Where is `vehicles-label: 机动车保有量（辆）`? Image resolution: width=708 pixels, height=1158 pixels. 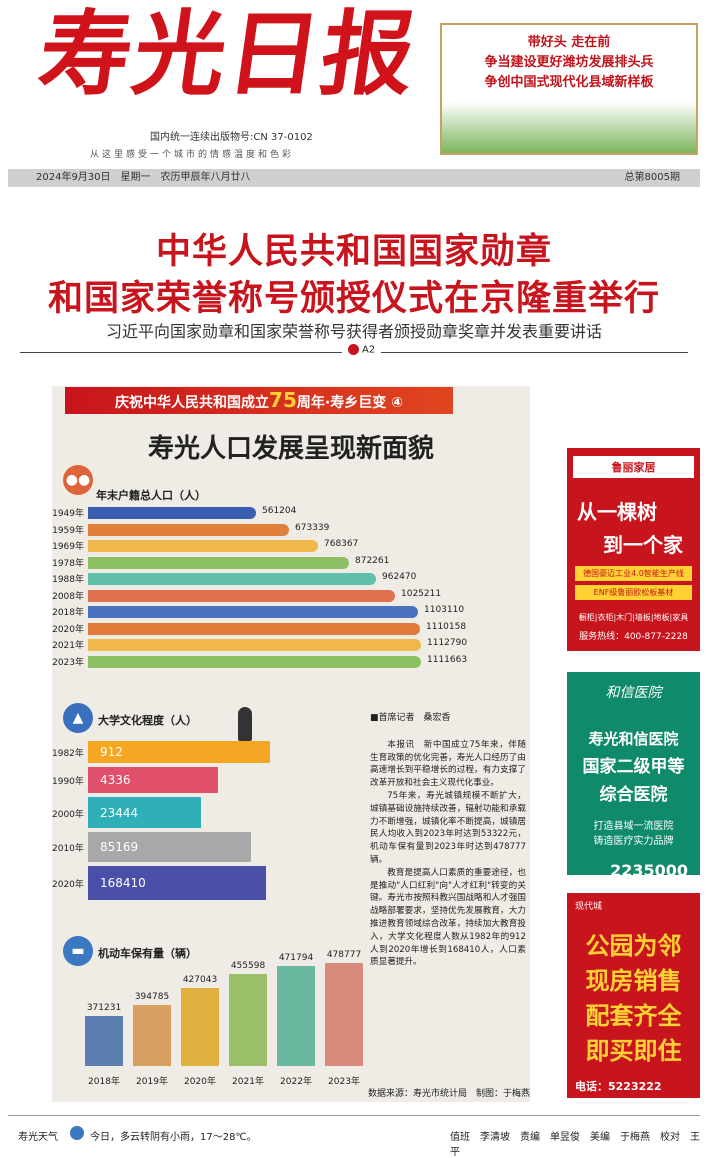
vehicles-label: 机动车保有量（辆） is located at coordinates (147, 953).